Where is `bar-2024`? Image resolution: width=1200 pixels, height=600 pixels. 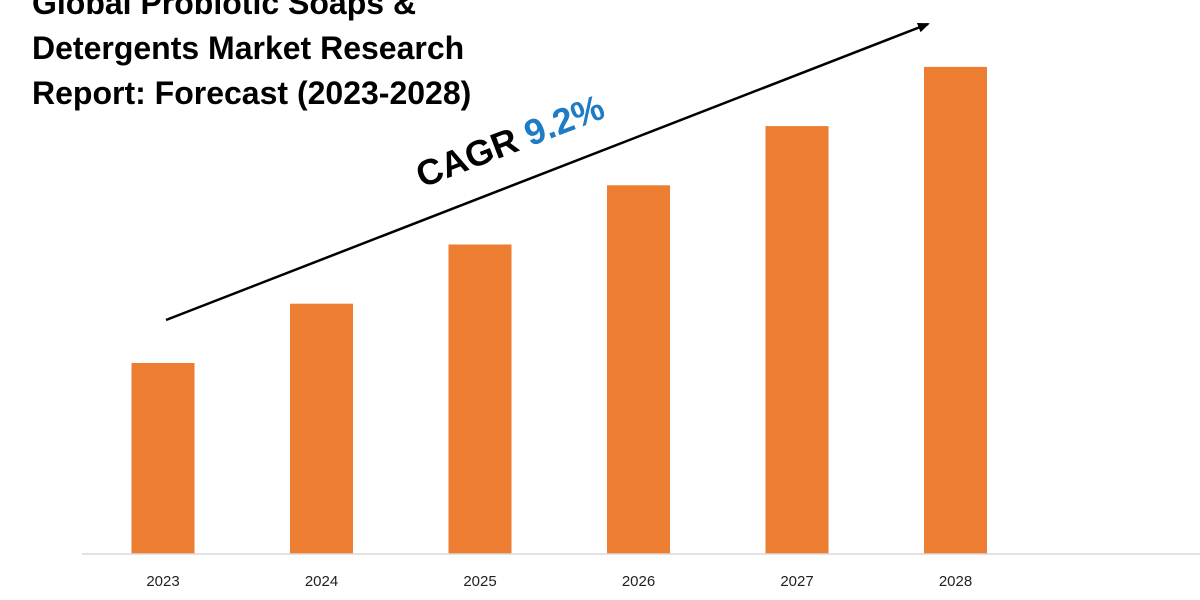 bar-2024 is located at coordinates (321, 428).